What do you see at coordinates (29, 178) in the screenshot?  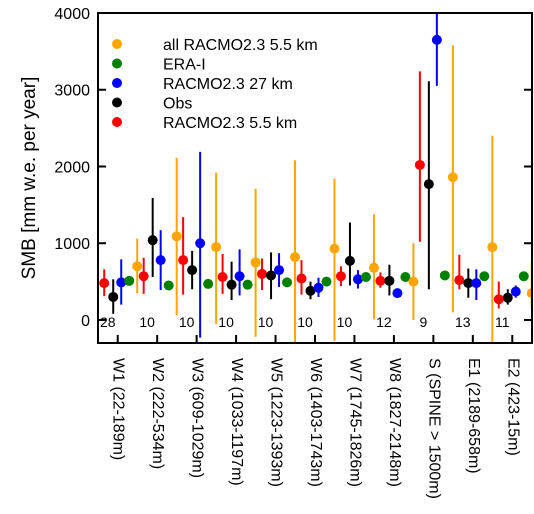 I see `y-axis-label: SMB [mm w.e. per year]` at bounding box center [29, 178].